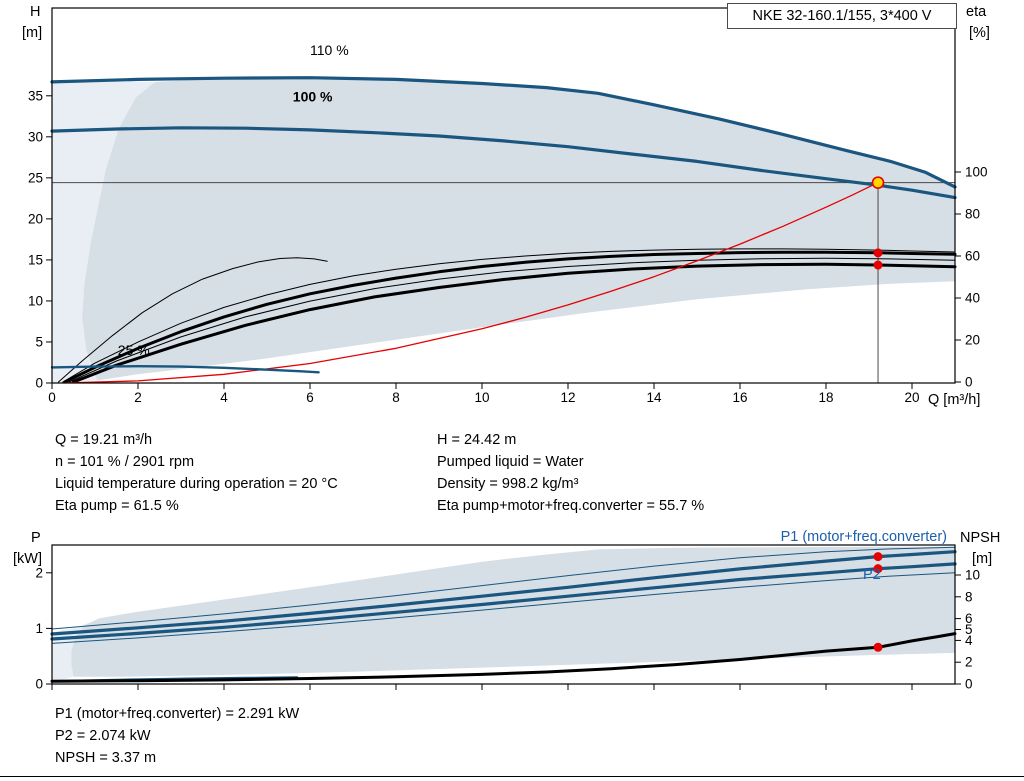 The image size is (1024, 781). Describe the element at coordinates (514, 323) in the screenshot. I see `eta-total-curve` at that location.